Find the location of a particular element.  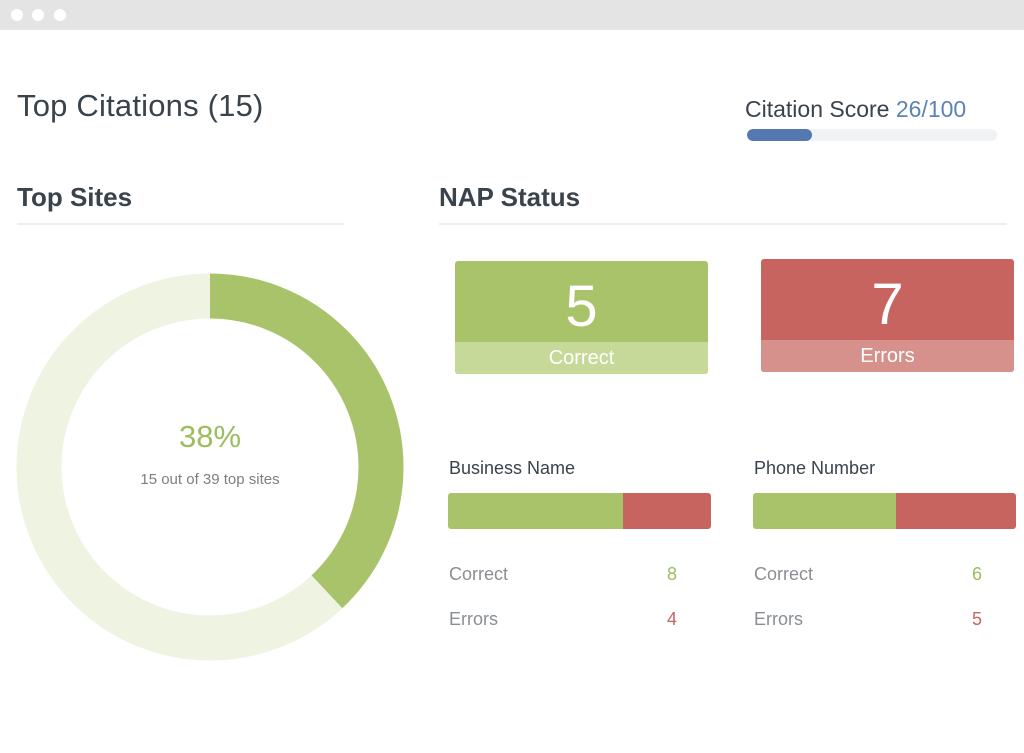

citation-score-bar-fill is located at coordinates (779, 135).